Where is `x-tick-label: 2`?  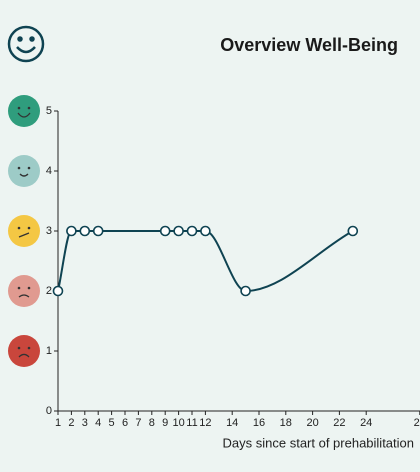
x-tick-label: 2 is located at coordinates (71, 423).